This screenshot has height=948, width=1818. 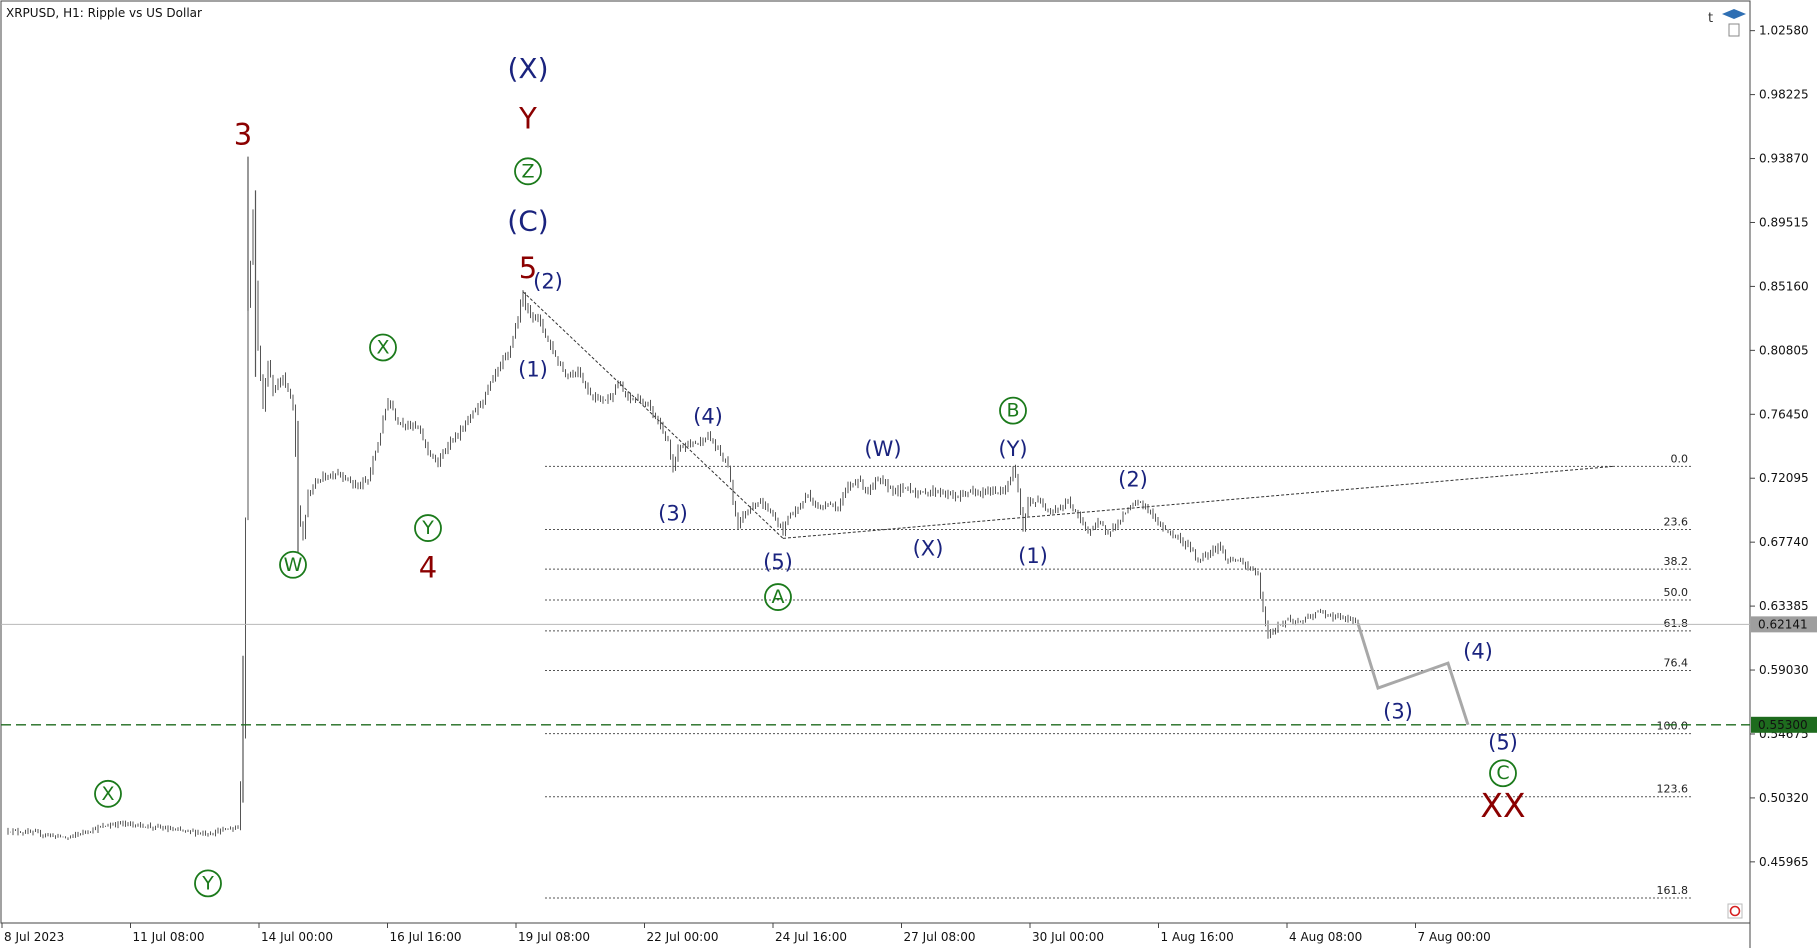 I want to click on time-tick-label: 7 Aug 00:00, so click(x=1454, y=937).